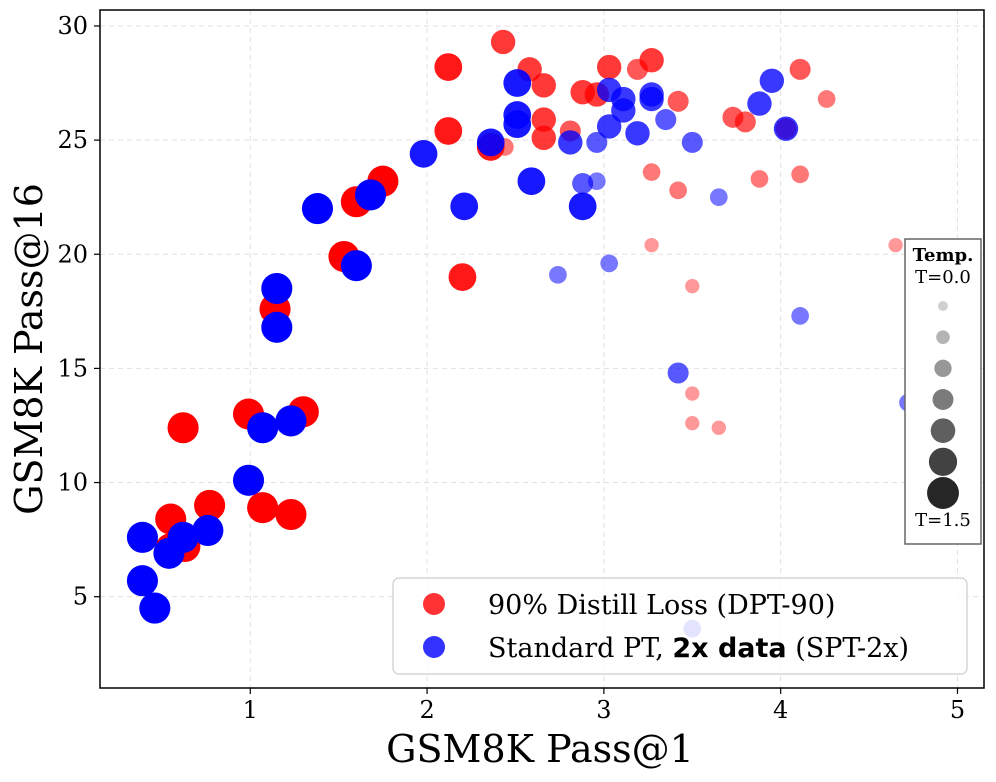 This screenshot has height=782, width=996. What do you see at coordinates (540, 749) in the screenshot?
I see `x-axis-label: GSM8K Pass@1` at bounding box center [540, 749].